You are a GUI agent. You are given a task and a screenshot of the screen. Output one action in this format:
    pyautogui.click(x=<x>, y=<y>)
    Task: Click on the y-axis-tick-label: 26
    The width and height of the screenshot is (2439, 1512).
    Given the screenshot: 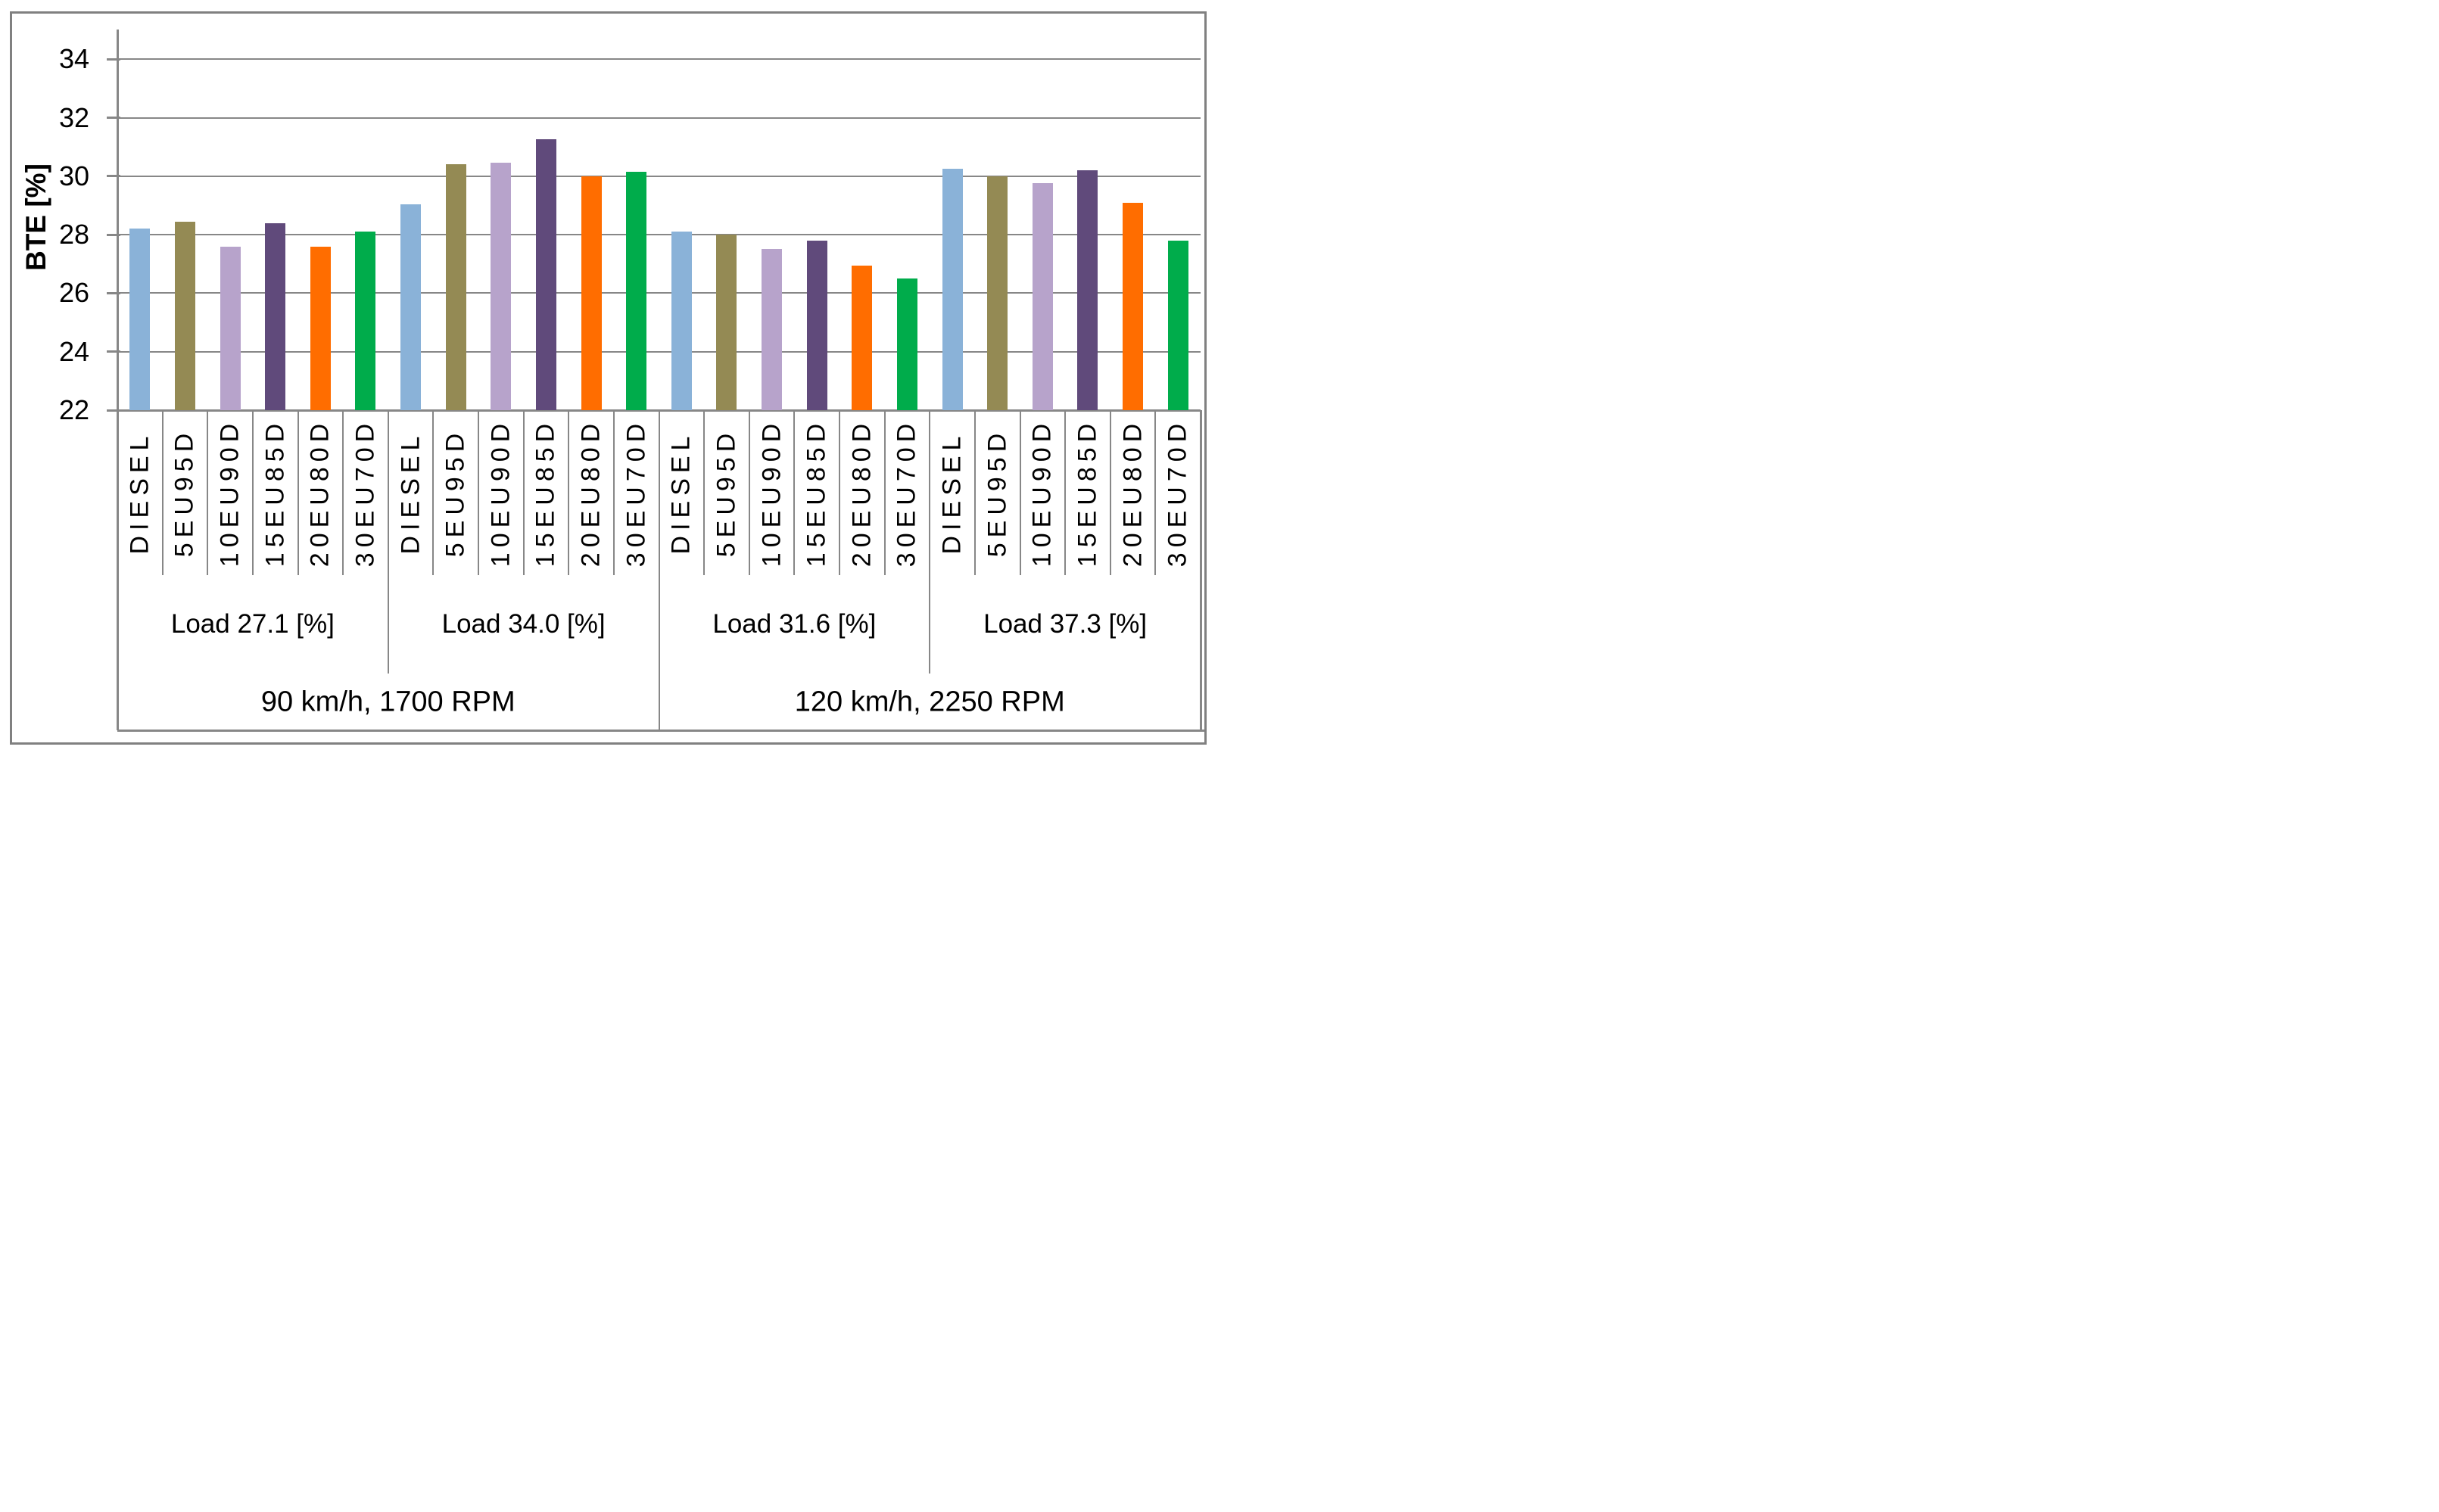 What is the action you would take?
    pyautogui.click(x=73, y=293)
    